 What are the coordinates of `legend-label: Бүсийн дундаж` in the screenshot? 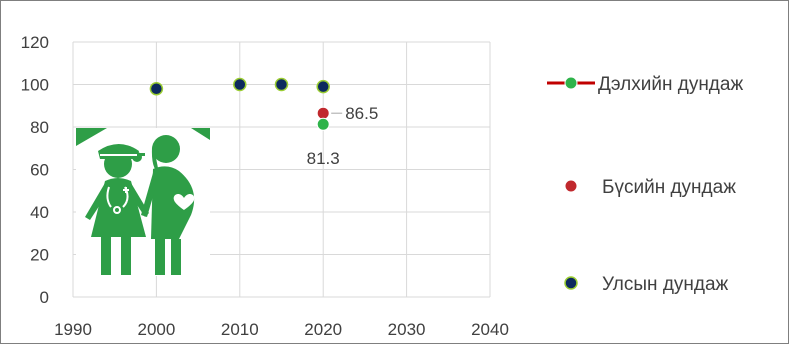 It's located at (669, 187).